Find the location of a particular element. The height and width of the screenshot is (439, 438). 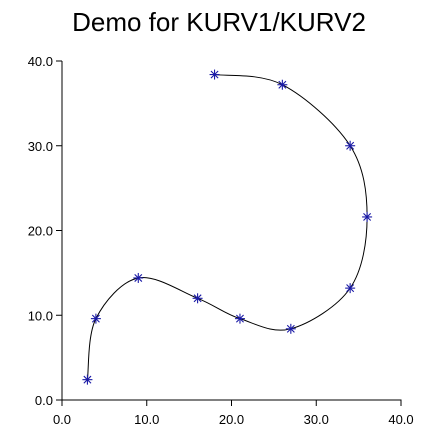

chart-title: Demo for KURV1/KURV2 is located at coordinates (219, 22).